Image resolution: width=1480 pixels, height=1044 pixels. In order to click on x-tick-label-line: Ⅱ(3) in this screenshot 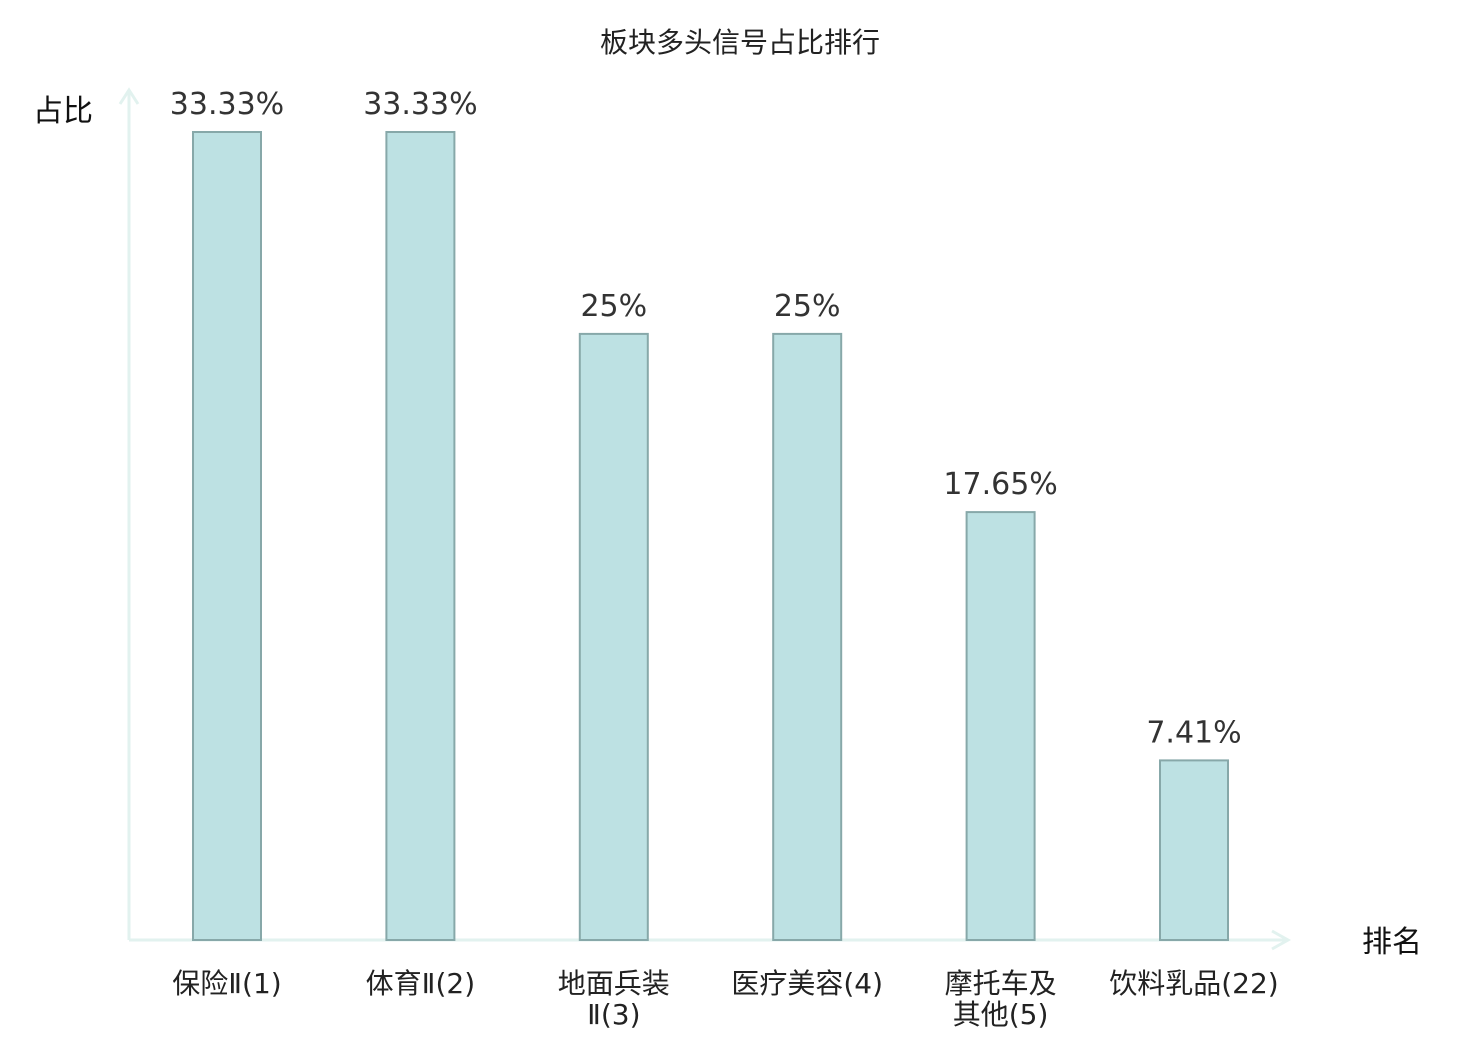, I will do `click(613, 1014)`.